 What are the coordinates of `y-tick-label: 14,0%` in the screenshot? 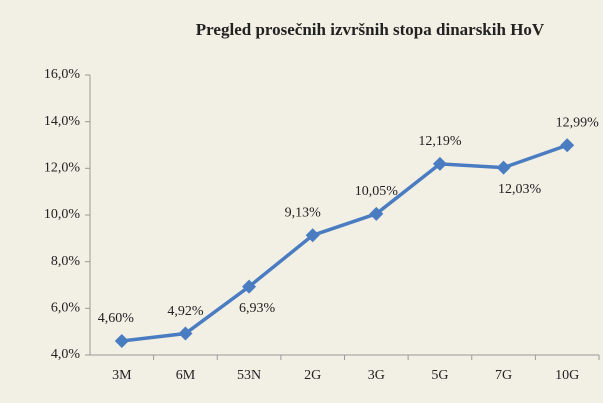 It's located at (62, 121).